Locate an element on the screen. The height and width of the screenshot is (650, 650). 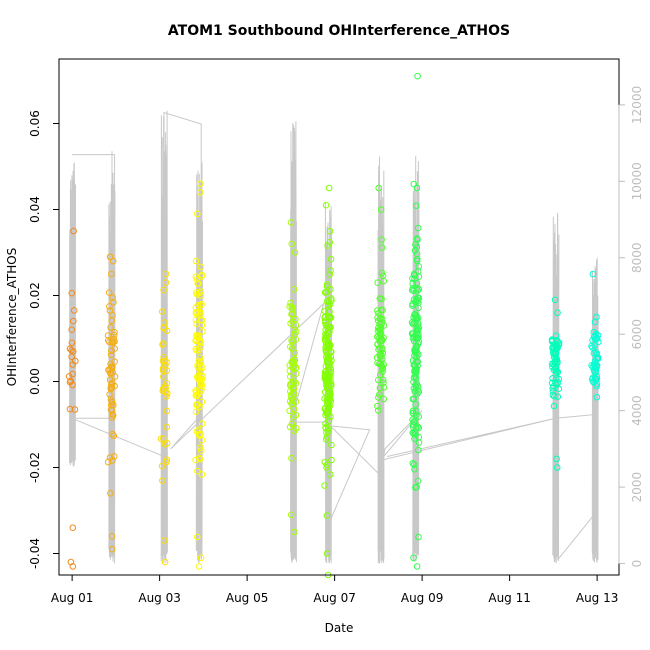
y2-axis: 0 2000 4000 6000 8000 10000 12000 is located at coordinates (631, 326).